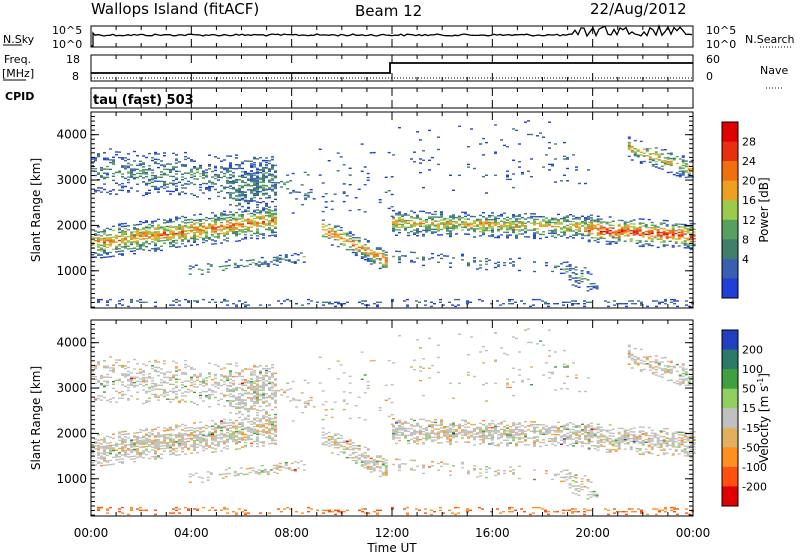  Describe the element at coordinates (749, 181) in the screenshot. I see `power-colorbar-tick: 20` at that location.